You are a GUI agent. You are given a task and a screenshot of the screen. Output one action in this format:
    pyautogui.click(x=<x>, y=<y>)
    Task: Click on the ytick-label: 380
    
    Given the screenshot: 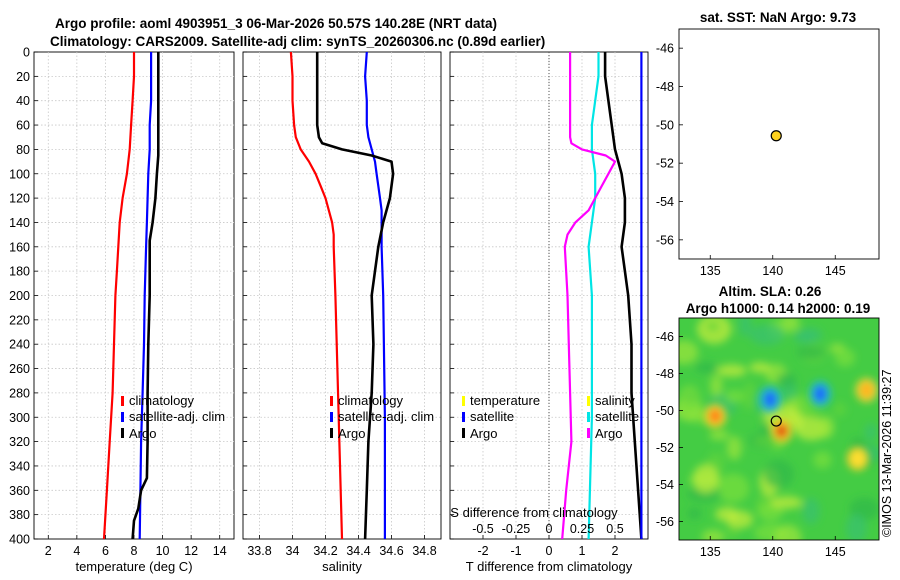 What is the action you would take?
    pyautogui.click(x=19, y=515)
    